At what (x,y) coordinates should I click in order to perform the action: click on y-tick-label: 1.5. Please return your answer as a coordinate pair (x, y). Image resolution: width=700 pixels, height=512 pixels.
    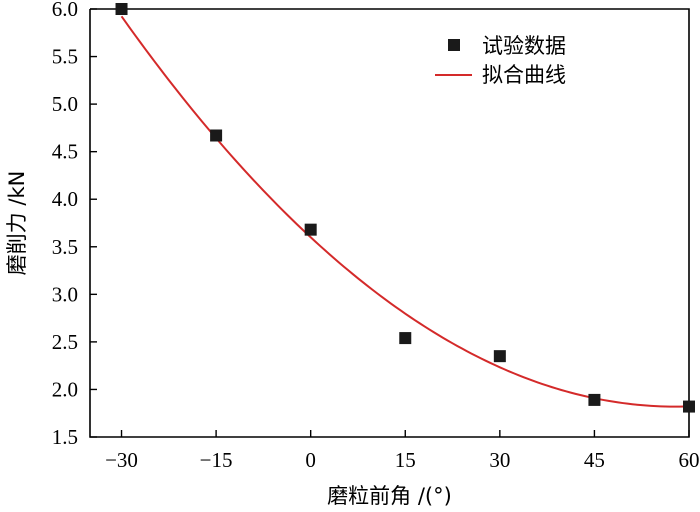
    Looking at the image, I should click on (65, 437).